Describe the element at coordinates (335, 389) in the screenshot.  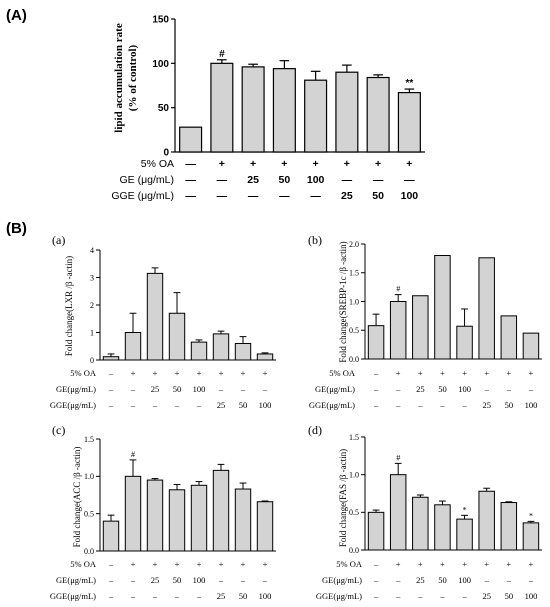
I see `panel-b-b-table-row-label: GE(μg/mL)` at that location.